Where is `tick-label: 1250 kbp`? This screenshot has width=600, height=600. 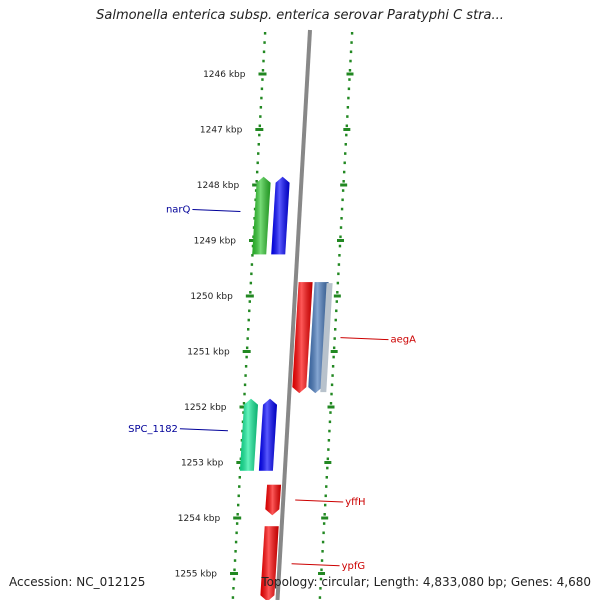 tick-label: 1250 kbp is located at coordinates (211, 297).